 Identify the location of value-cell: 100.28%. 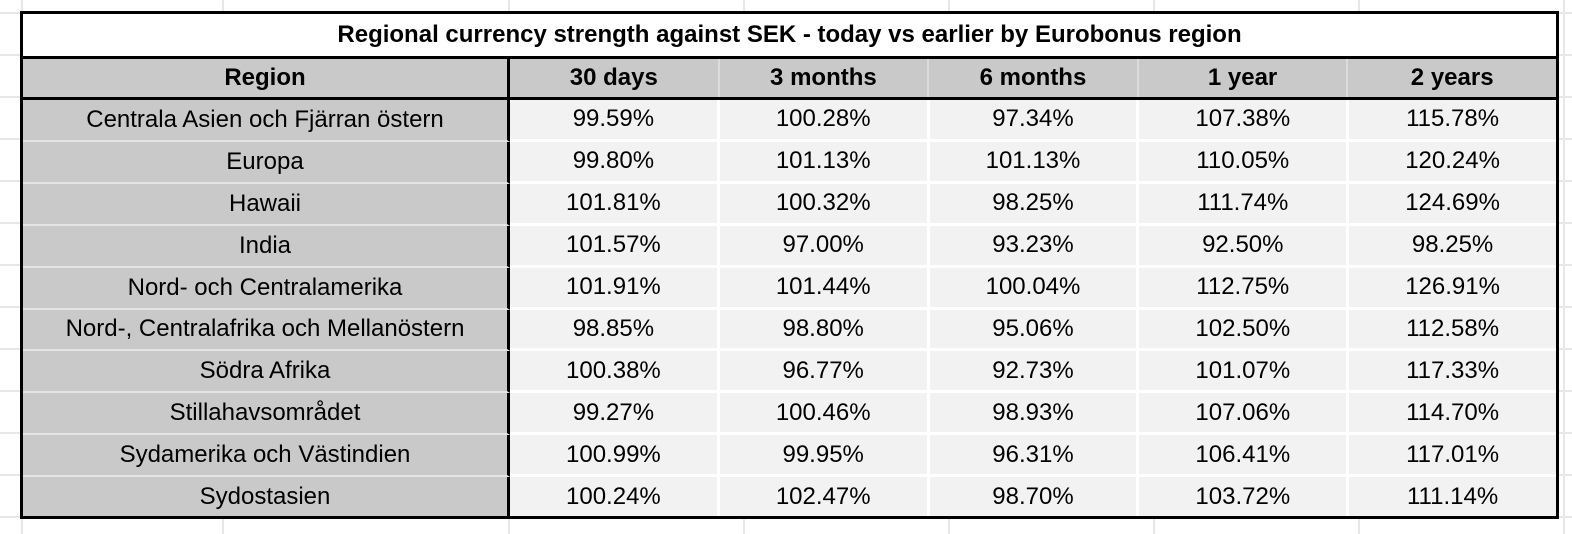
(821, 121).